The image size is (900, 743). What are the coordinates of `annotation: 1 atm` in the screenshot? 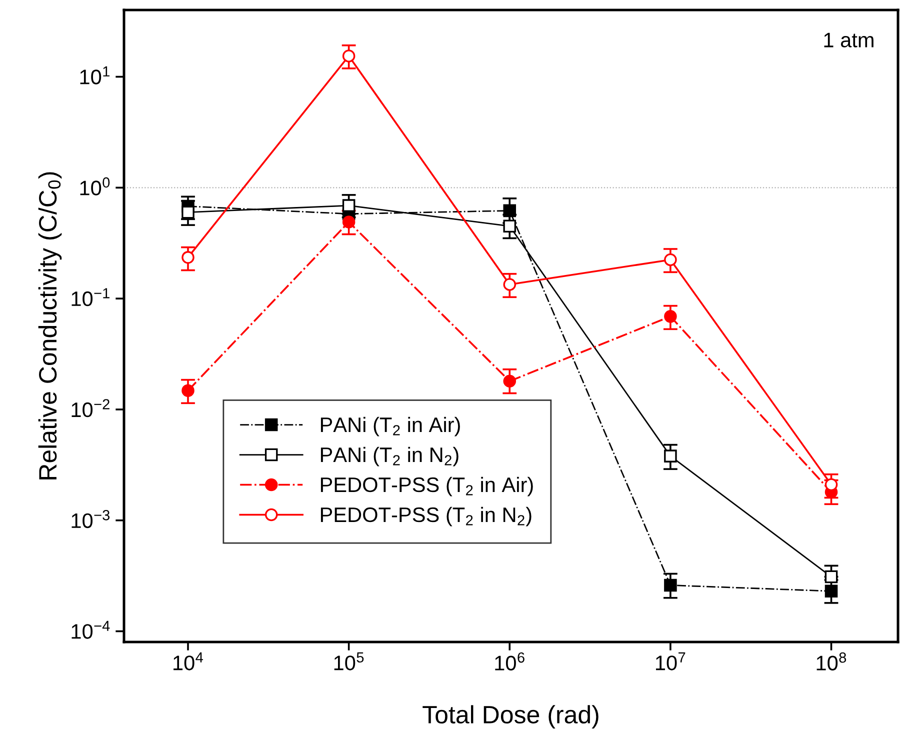 It's located at (849, 40).